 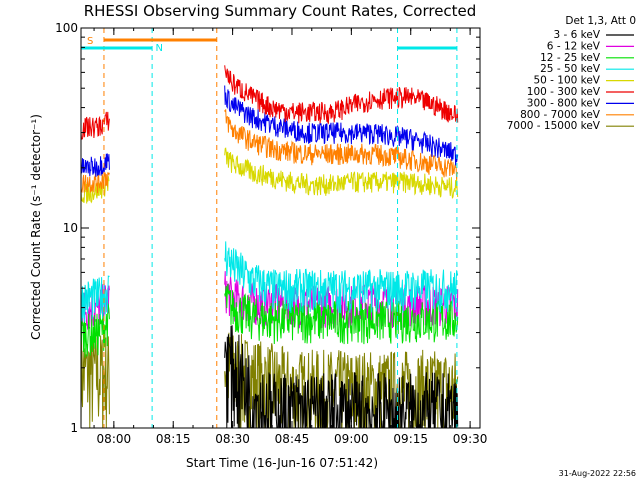 I want to click on legend-entry-label: 800 - 7000 keV, so click(x=560, y=115).